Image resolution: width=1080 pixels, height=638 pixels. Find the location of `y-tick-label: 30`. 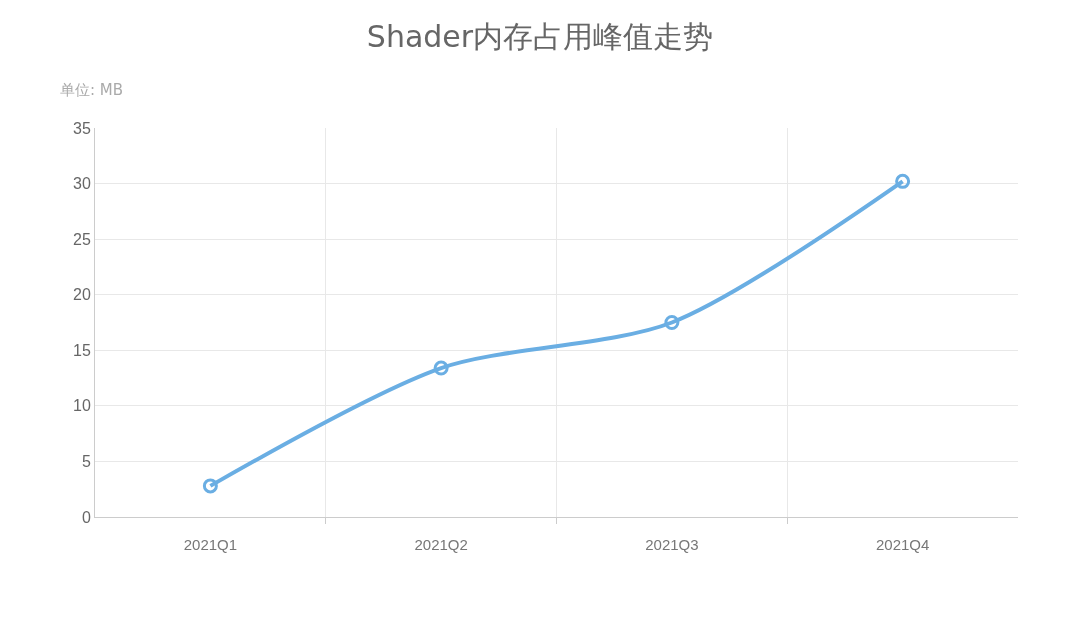

y-tick-label: 30 is located at coordinates (82, 184).